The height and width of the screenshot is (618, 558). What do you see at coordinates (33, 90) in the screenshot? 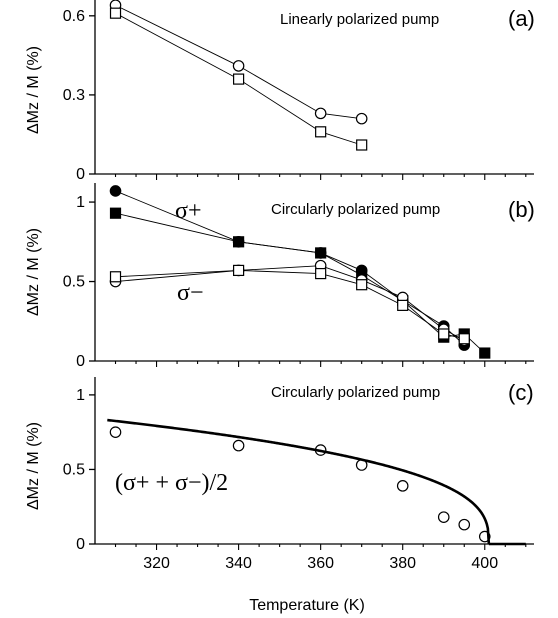
I see `y-axis-title-a: ΔMz / M (%)` at bounding box center [33, 90].